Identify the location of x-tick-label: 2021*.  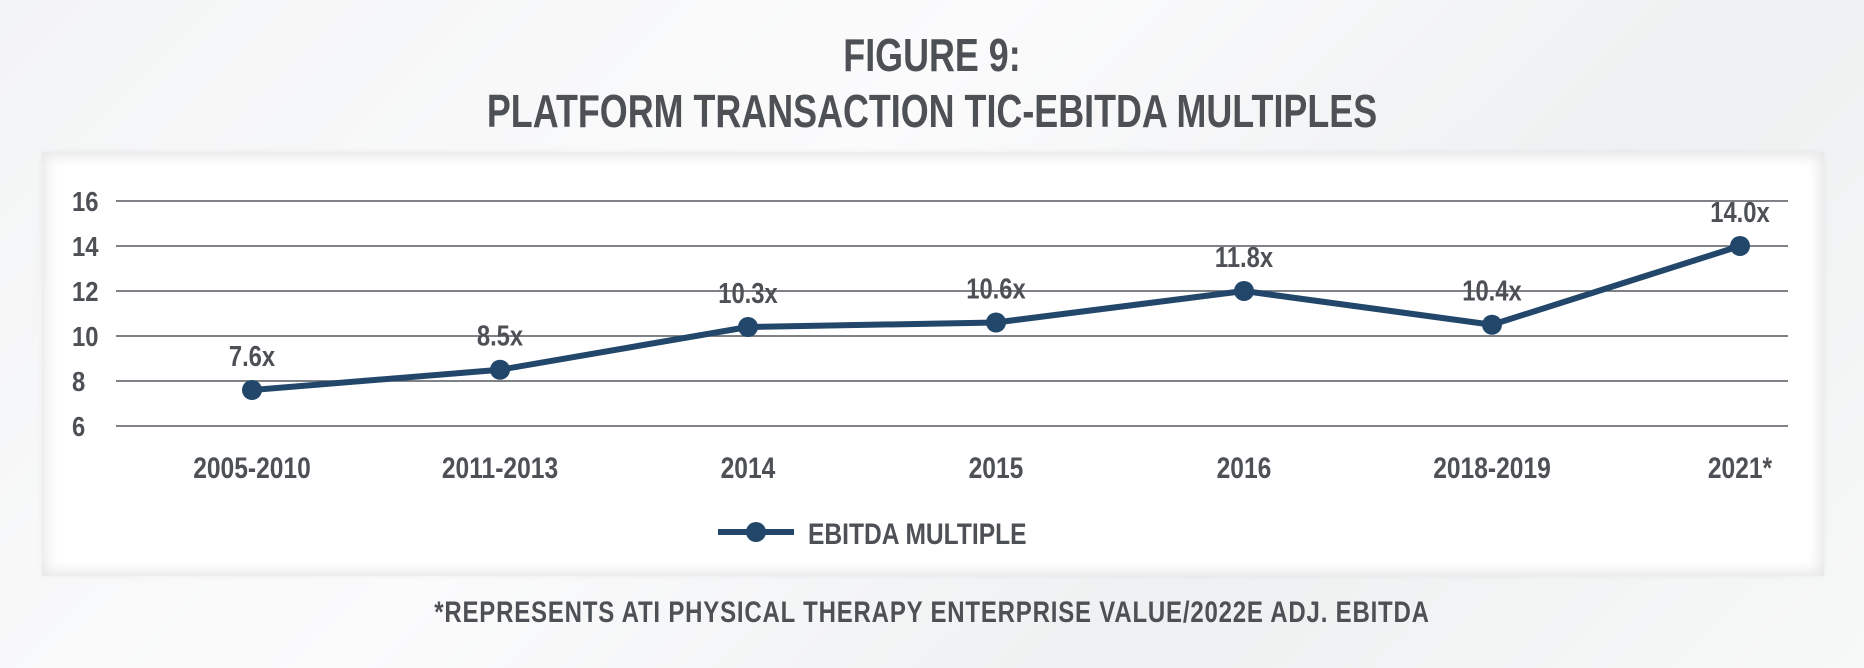
(1740, 468).